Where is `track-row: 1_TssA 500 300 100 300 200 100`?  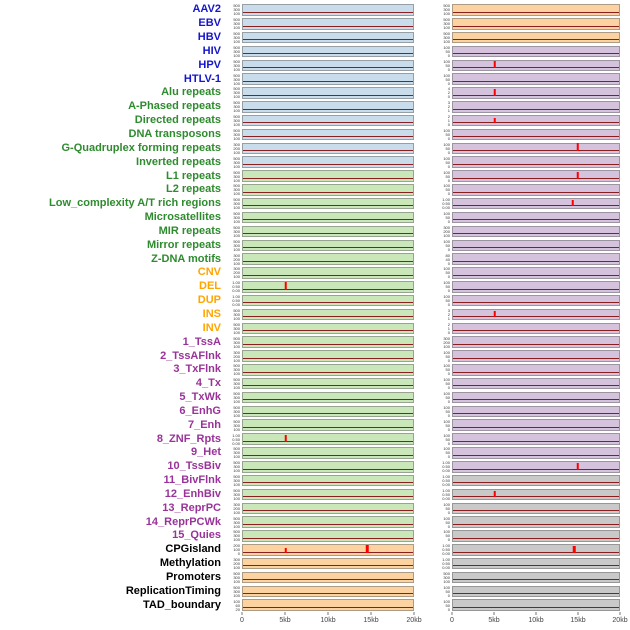
track-row: 1_TssA 500 300 100 300 200 100 is located at coordinates (315, 342).